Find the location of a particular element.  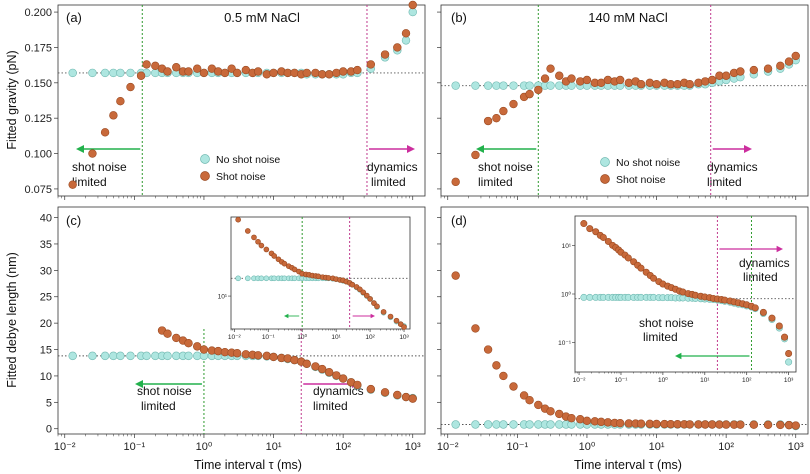

panel-d-inset-shot-arrow-head is located at coordinates (678, 356).